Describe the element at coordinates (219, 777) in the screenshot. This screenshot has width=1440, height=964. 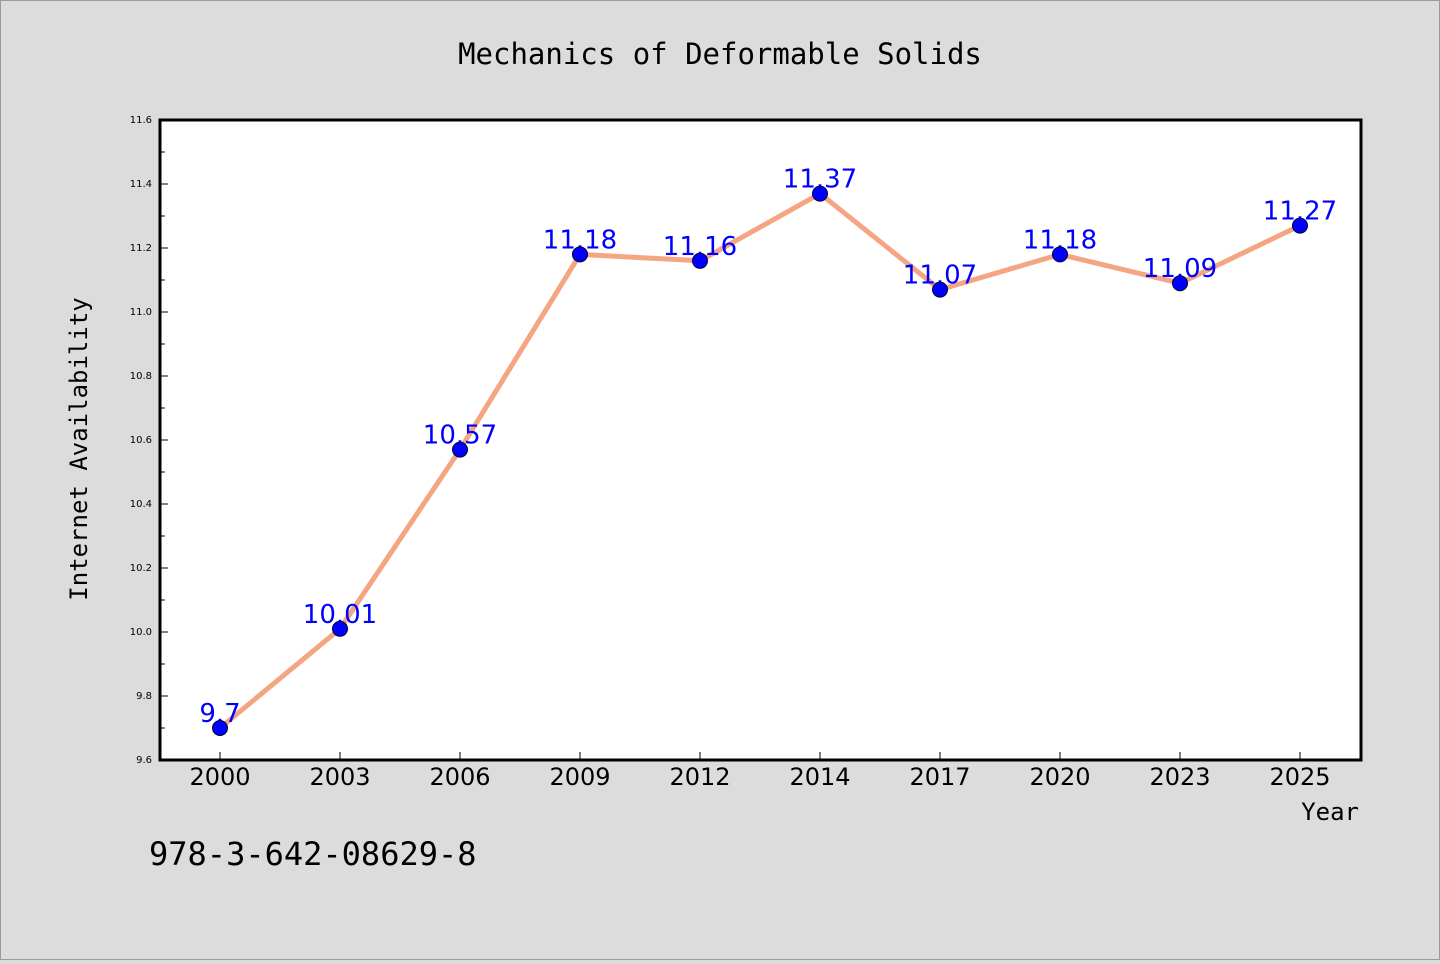
I see `x-tick-label: 2000` at that location.